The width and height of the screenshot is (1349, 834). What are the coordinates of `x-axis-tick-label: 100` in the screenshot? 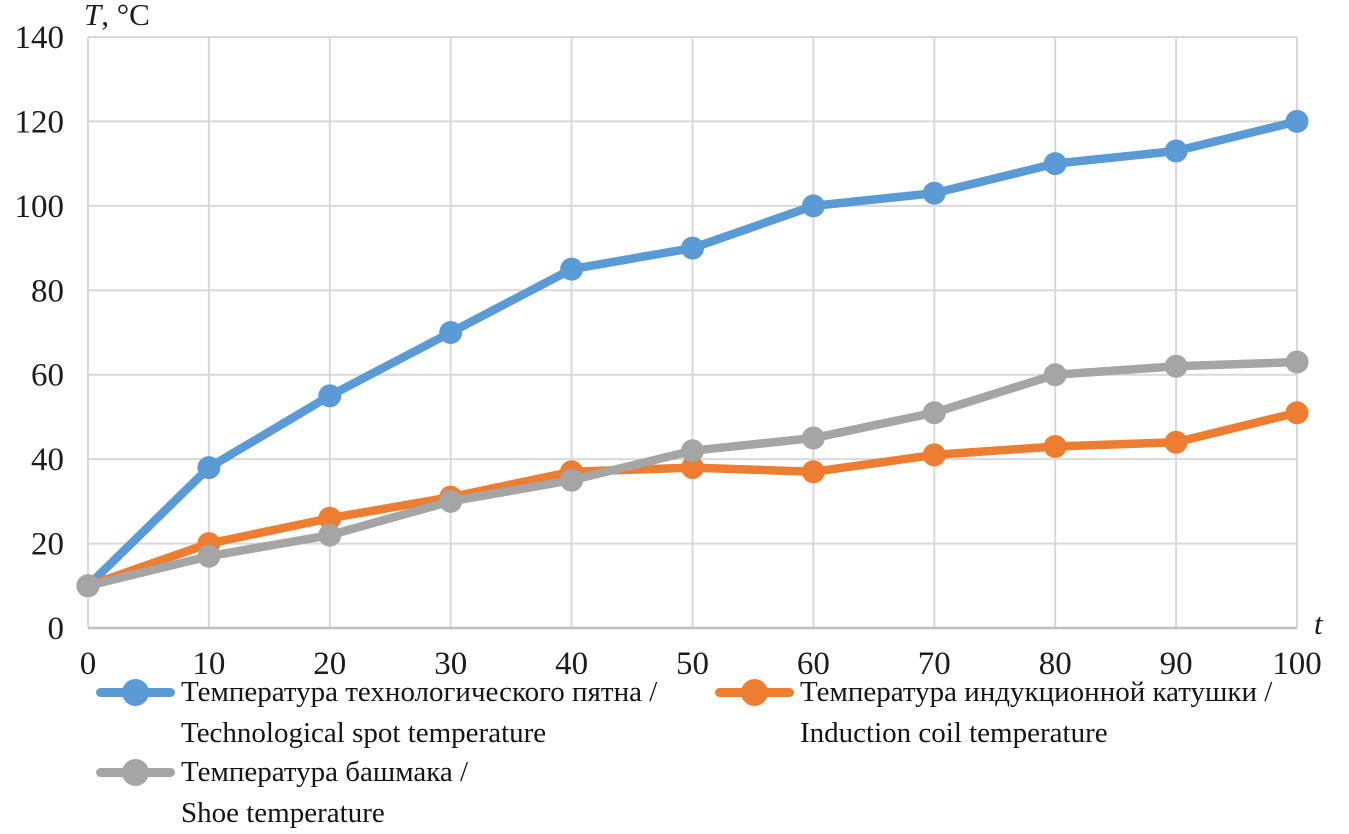 It's located at (1297, 664).